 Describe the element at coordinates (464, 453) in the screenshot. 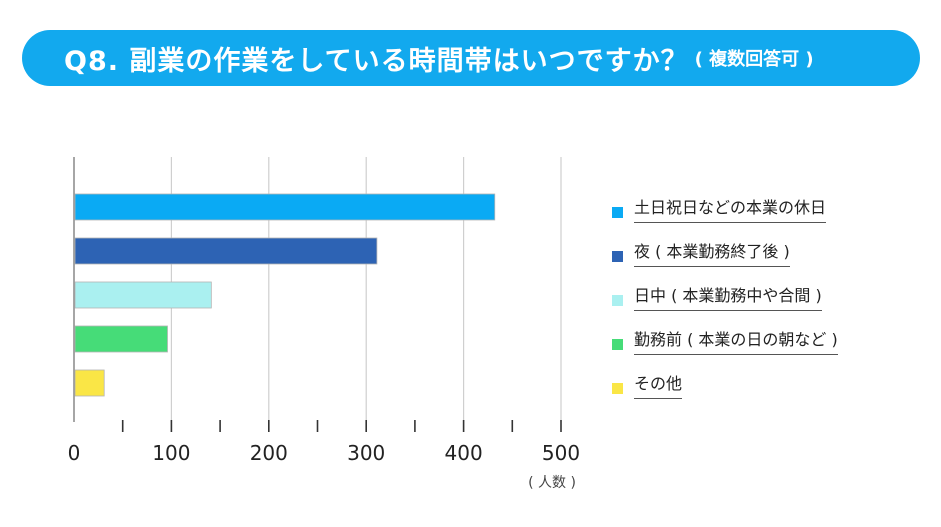

I see `x-tick-label: 400` at that location.